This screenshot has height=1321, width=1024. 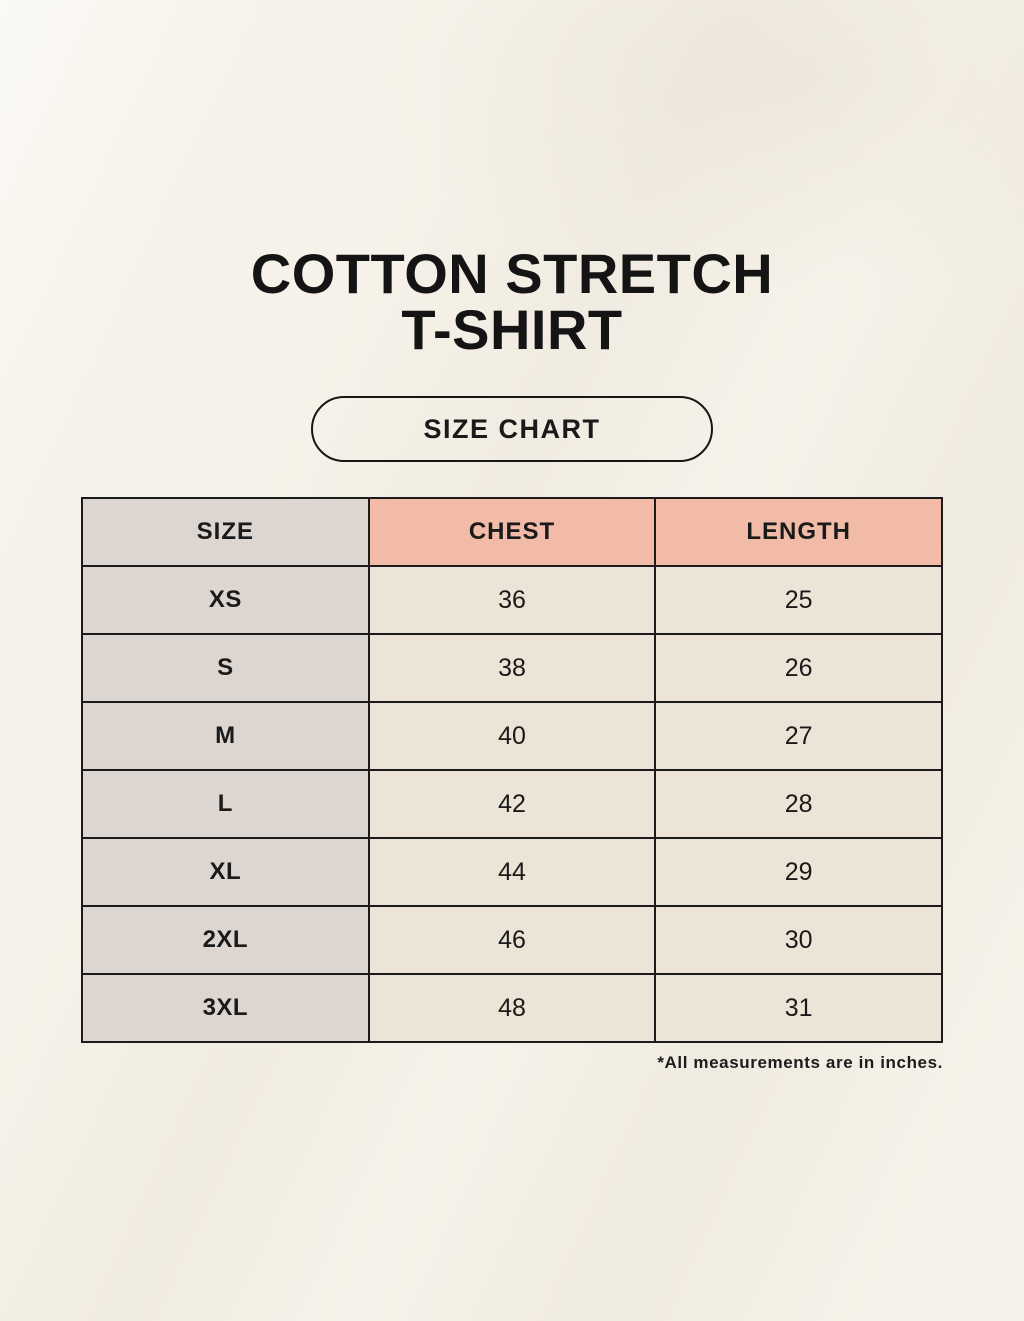 I want to click on size-chart-badge-label: SIZE CHART, so click(x=512, y=428).